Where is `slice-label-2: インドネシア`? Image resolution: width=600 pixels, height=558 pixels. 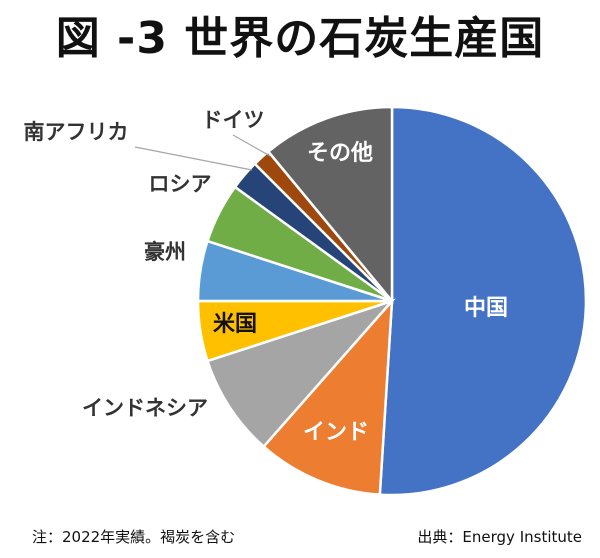
slice-label-2: インドネシア is located at coordinates (145, 408).